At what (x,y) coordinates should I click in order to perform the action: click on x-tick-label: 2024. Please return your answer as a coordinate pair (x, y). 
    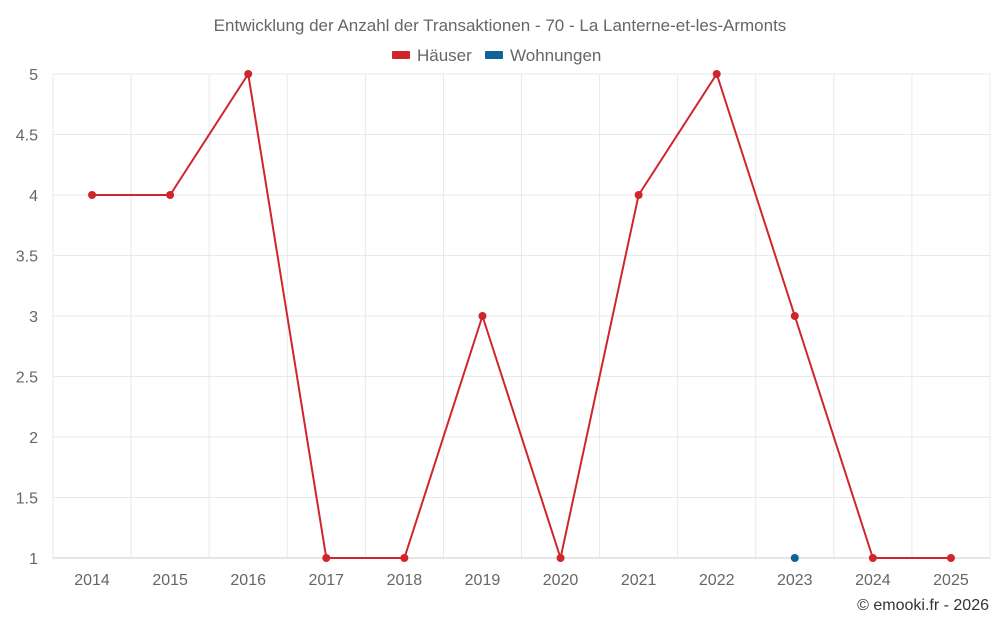
    Looking at the image, I should click on (873, 580).